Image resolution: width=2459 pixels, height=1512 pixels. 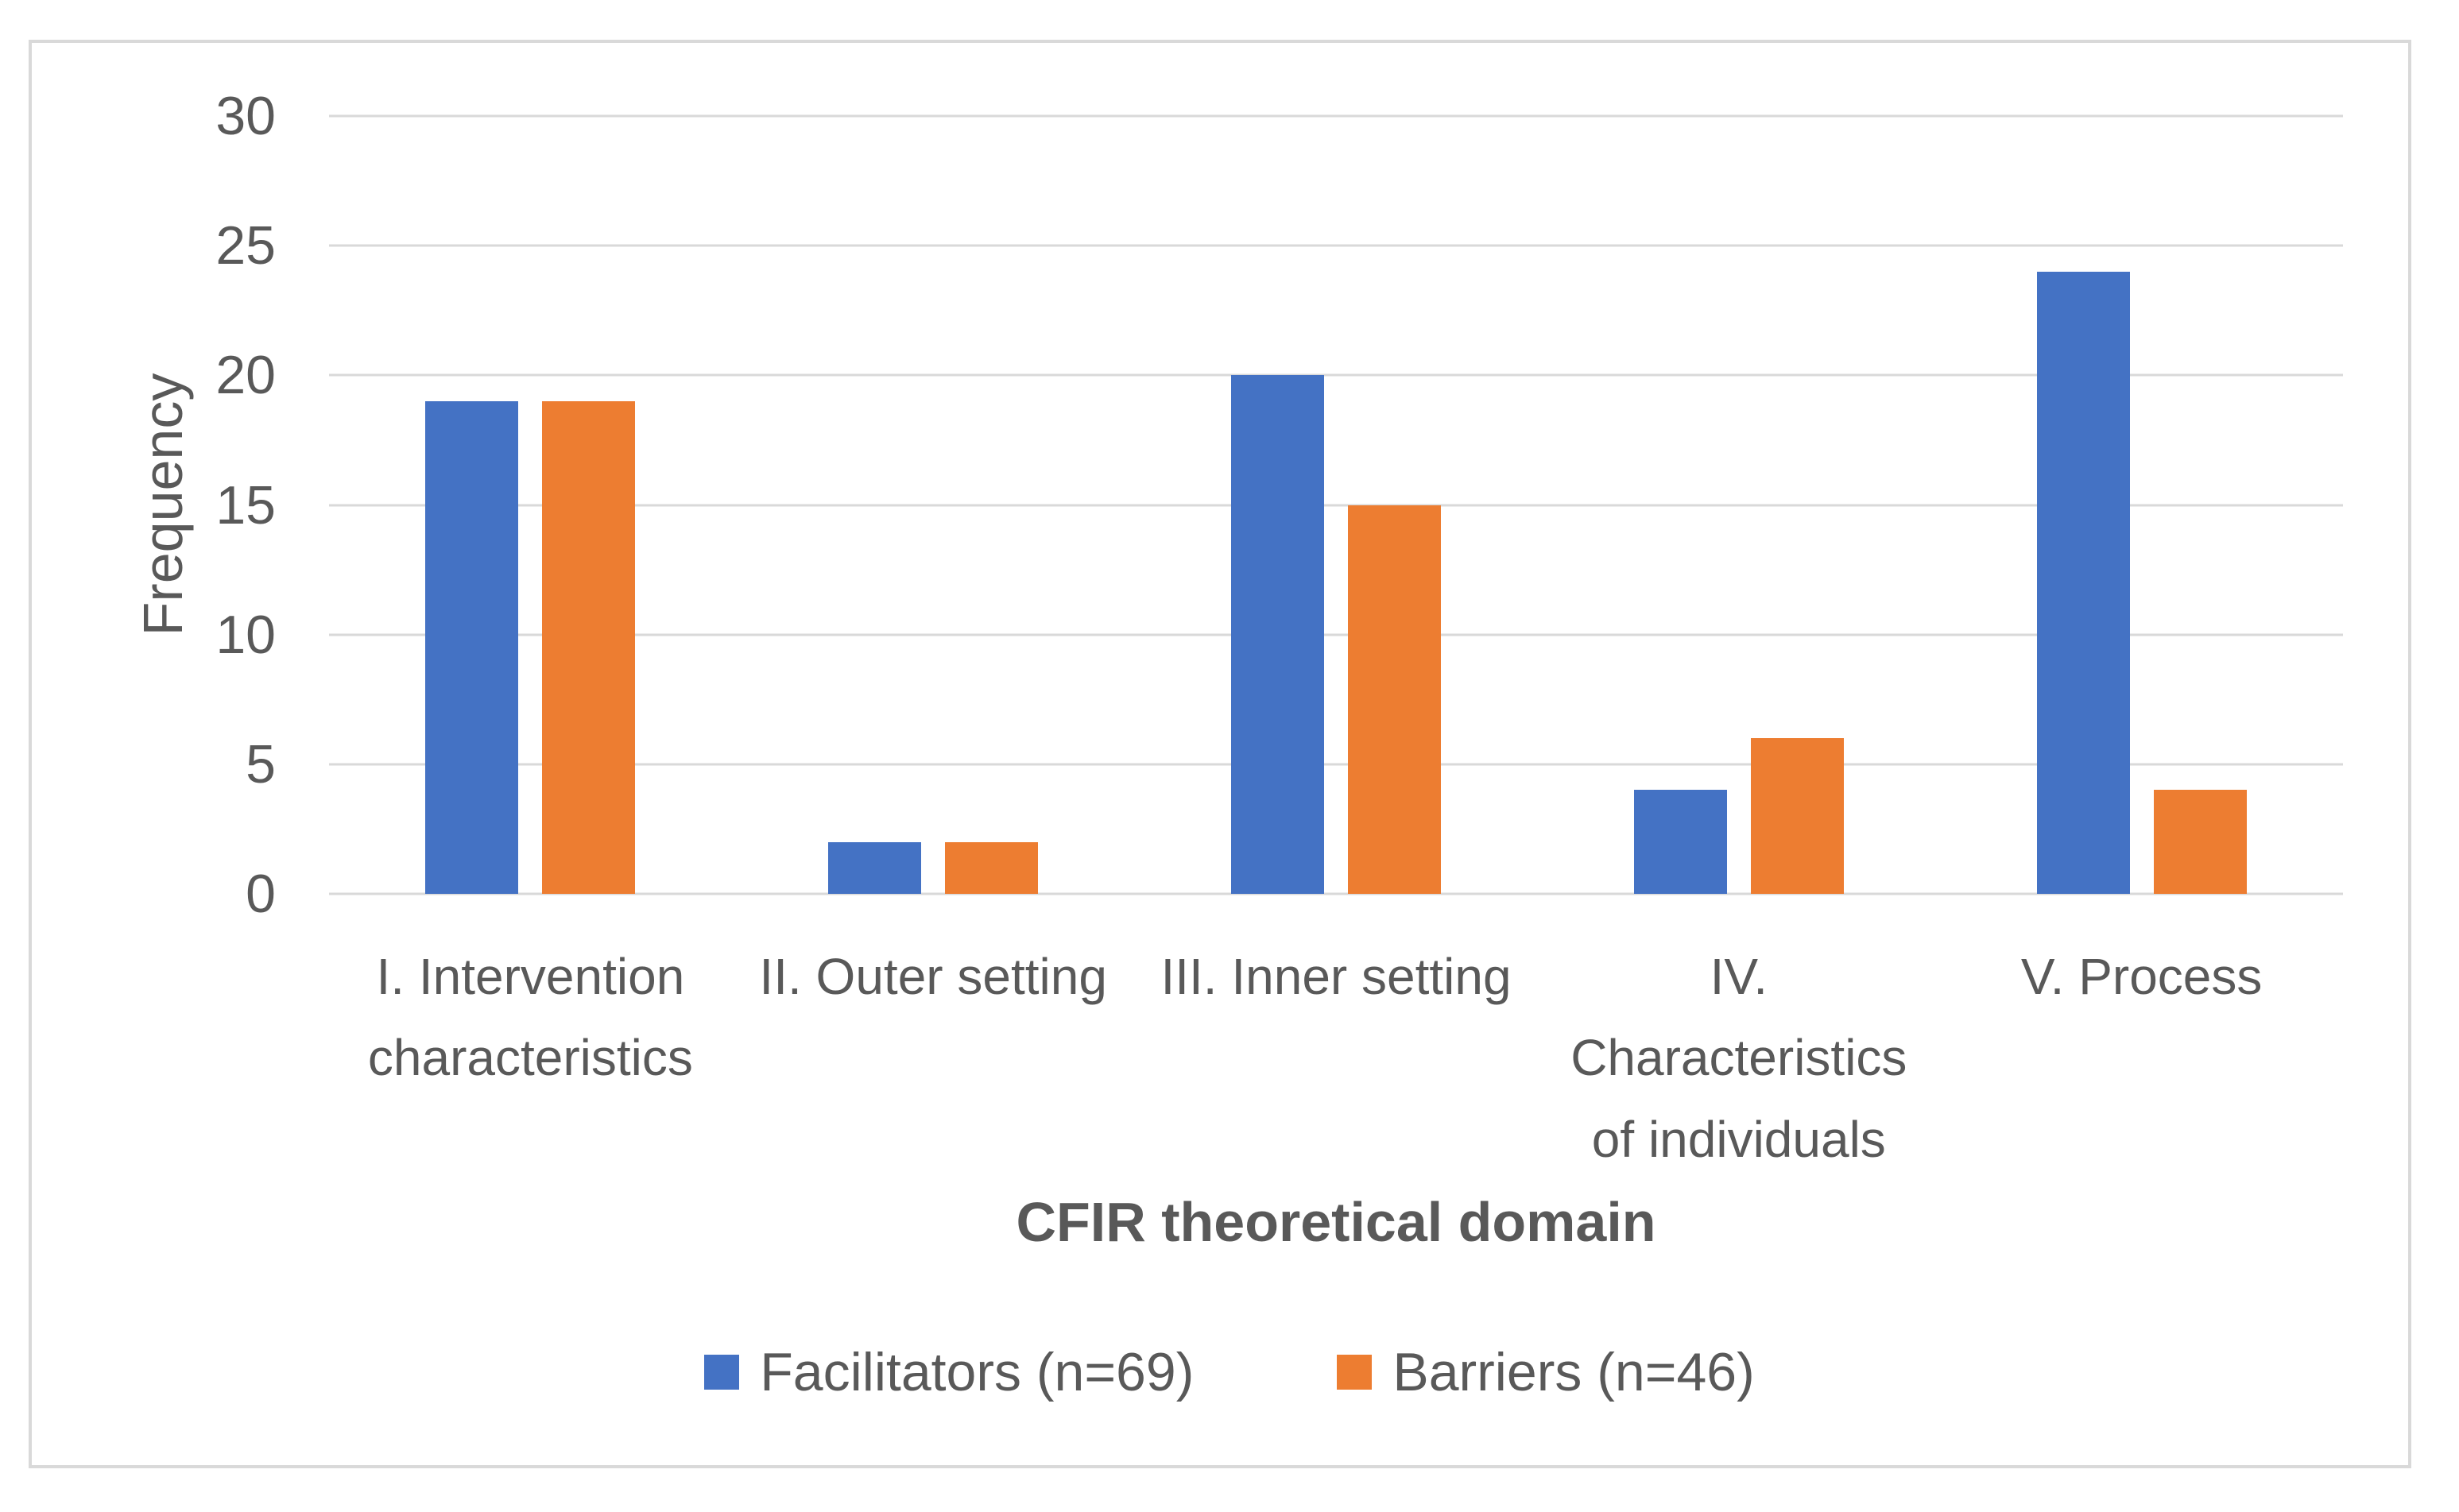 What do you see at coordinates (261, 764) in the screenshot?
I see `y-tick-5: 5` at bounding box center [261, 764].